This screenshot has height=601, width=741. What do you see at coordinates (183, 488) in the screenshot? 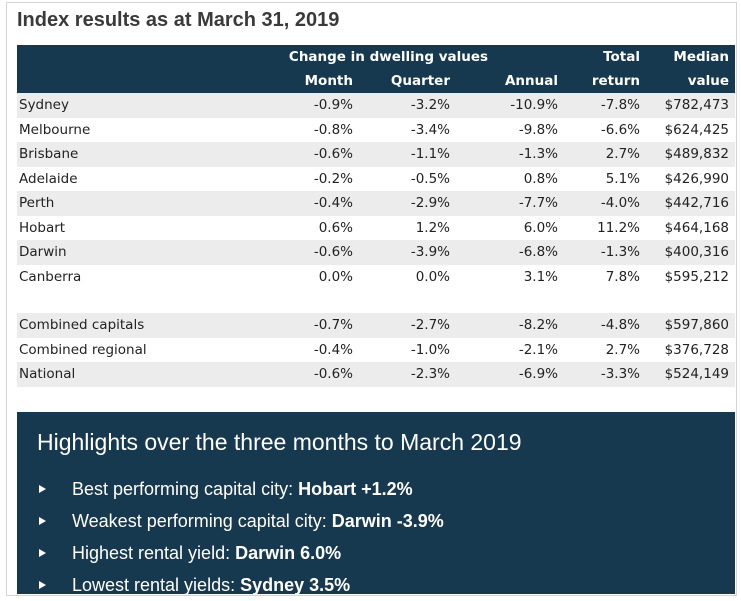
I see `highlight-label: Best performing capital city:` at bounding box center [183, 488].